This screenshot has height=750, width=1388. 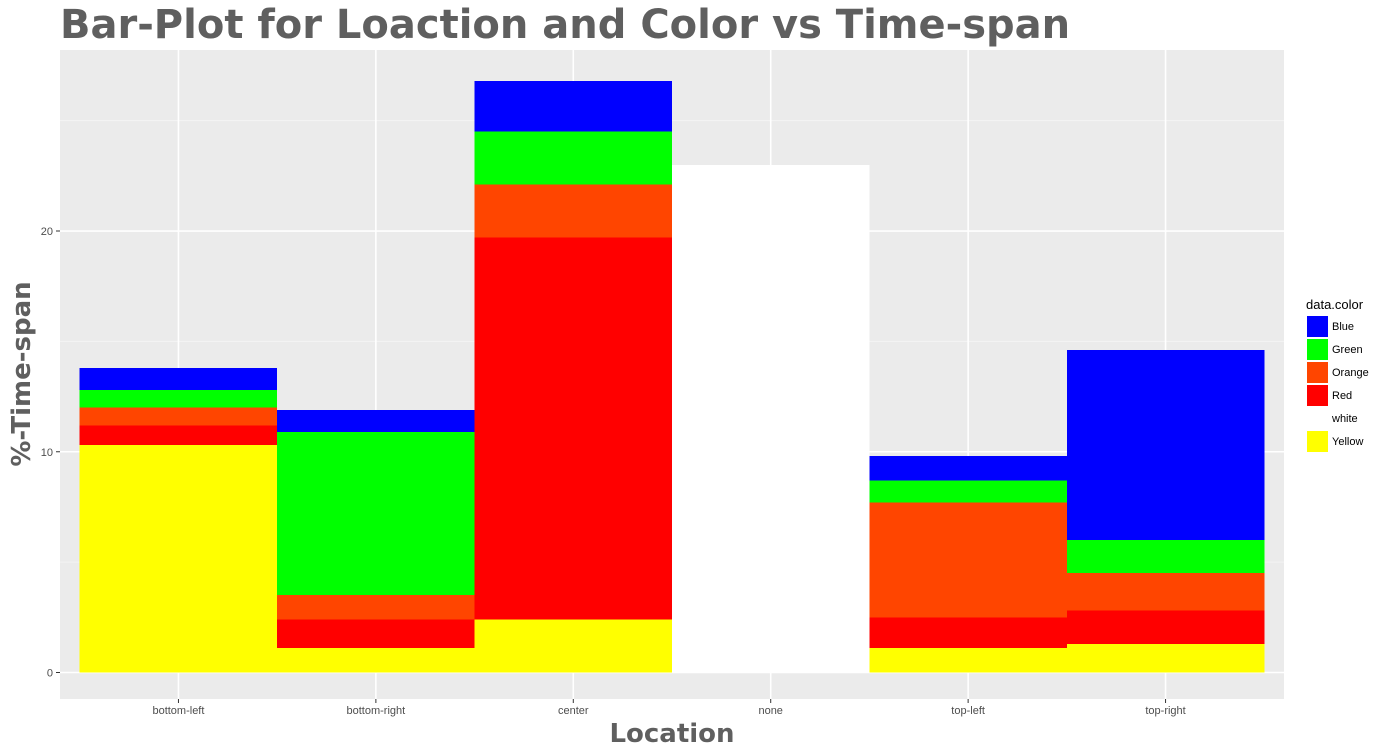 I want to click on y-axis-title: %-Time-span, so click(x=22, y=373).